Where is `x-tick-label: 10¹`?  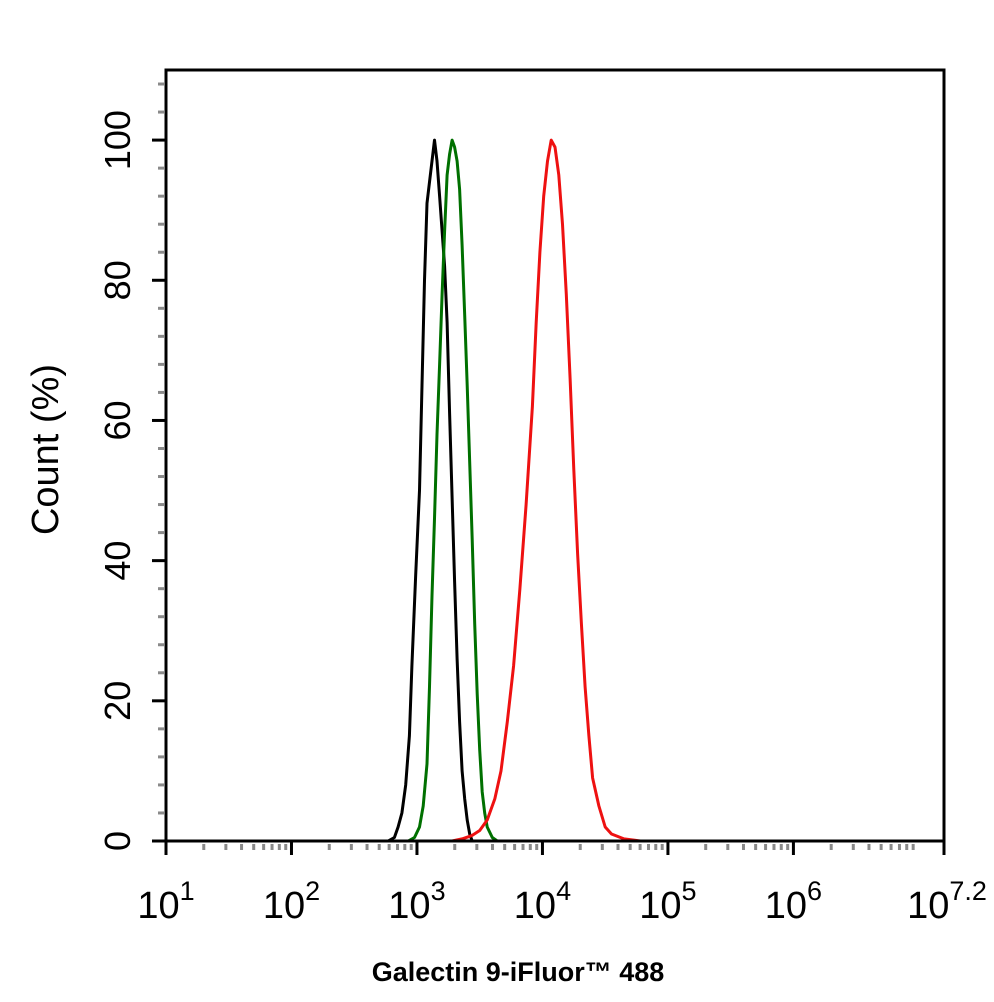
x-tick-label: 10¹ is located at coordinates (165, 901).